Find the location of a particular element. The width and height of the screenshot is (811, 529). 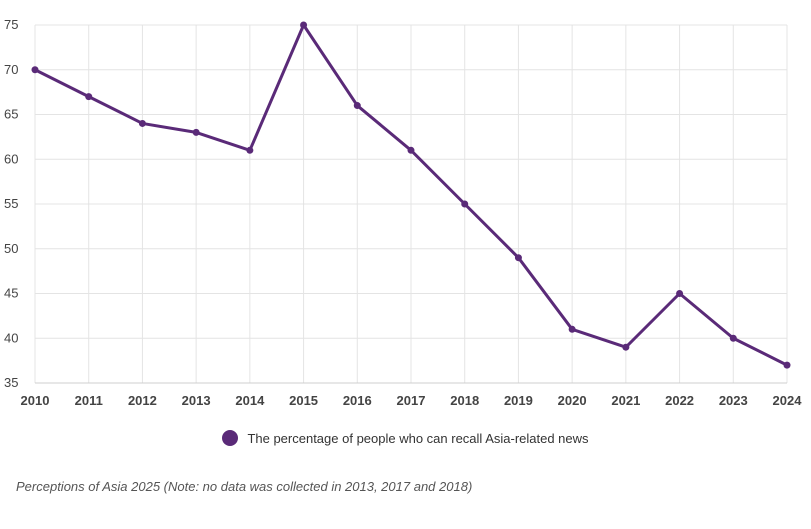

x-tick-label: 2022 is located at coordinates (679, 400).